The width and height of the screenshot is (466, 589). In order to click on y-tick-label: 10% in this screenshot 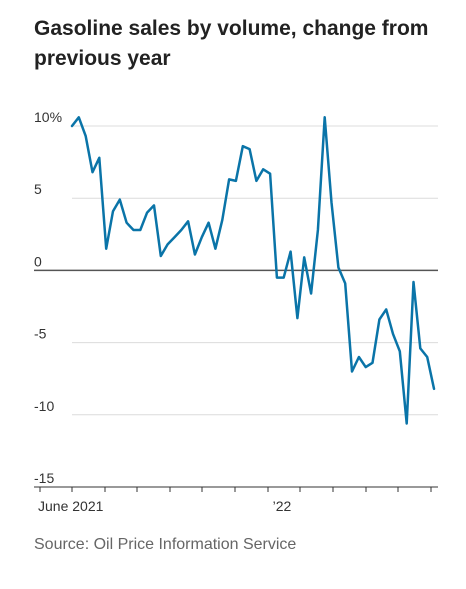, I will do `click(48, 117)`.